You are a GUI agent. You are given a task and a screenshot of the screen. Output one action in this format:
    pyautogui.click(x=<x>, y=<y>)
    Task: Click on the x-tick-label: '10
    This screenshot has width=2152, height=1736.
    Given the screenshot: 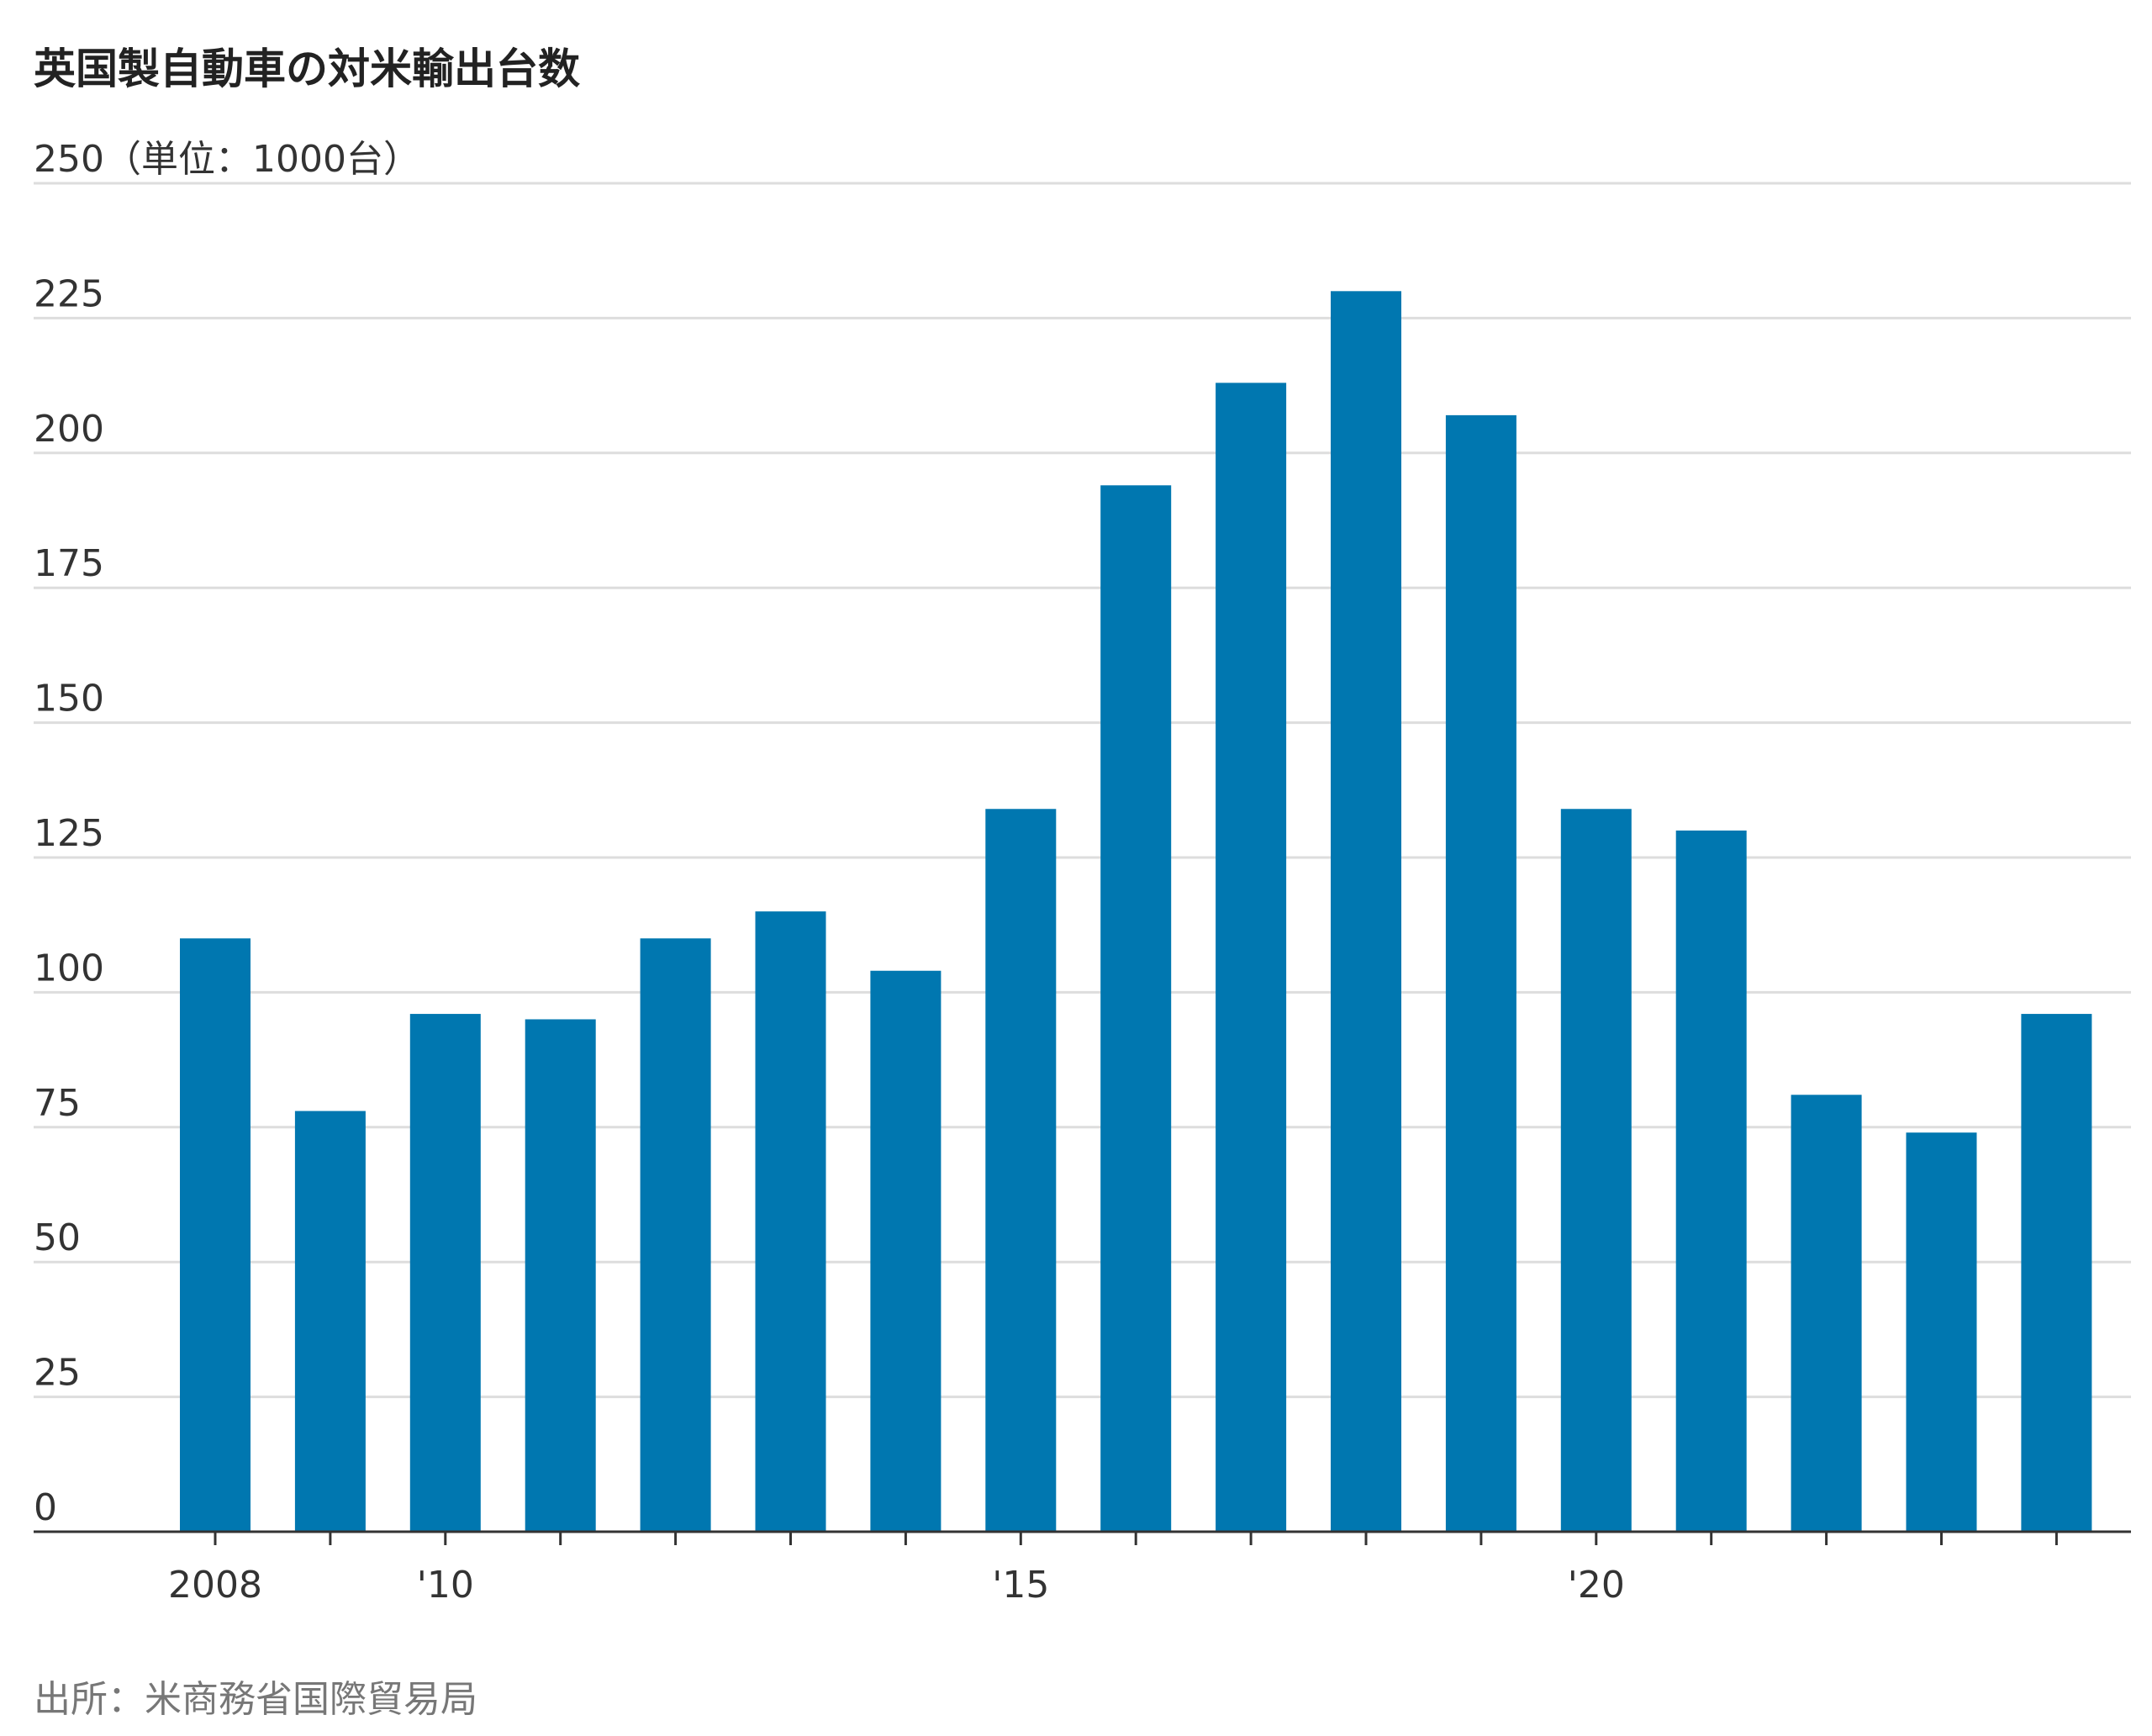 What is the action you would take?
    pyautogui.click(x=445, y=1585)
    